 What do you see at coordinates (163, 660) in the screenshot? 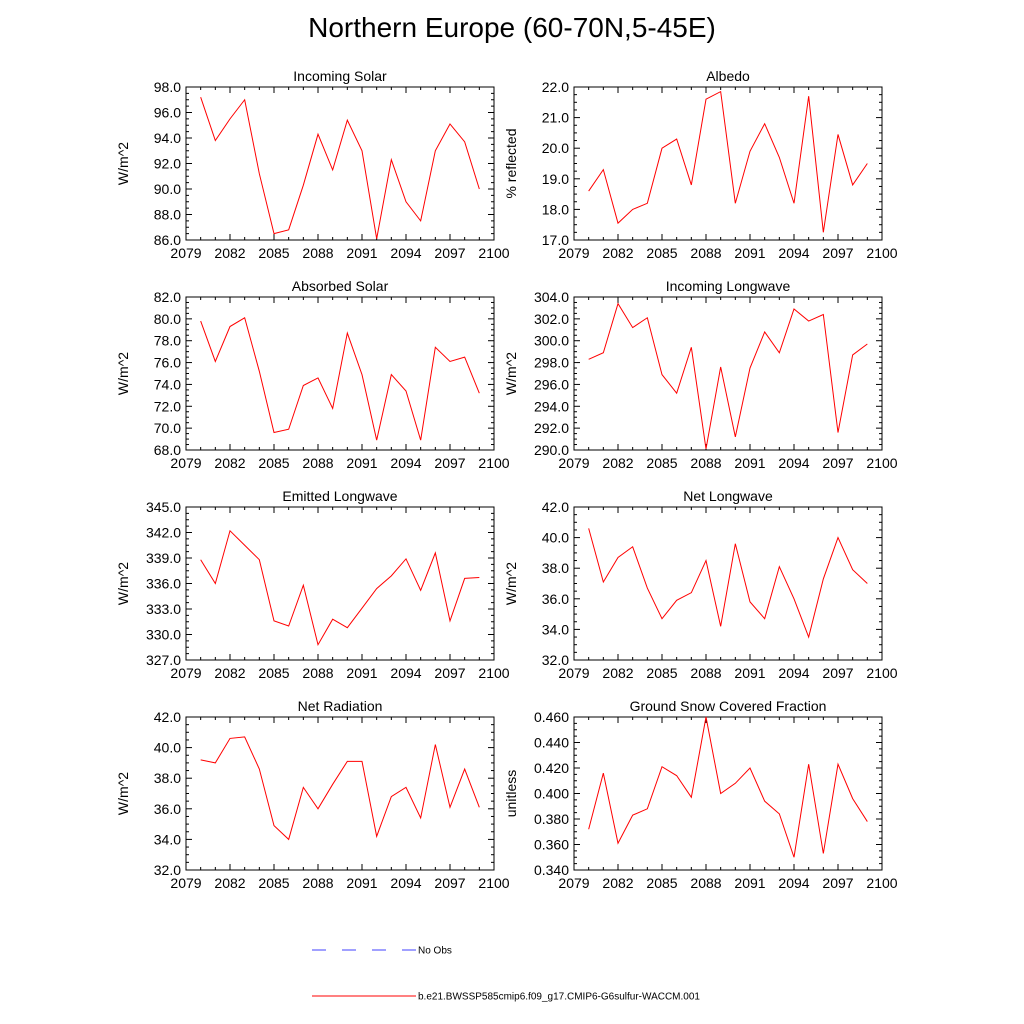
I see `y-tick-label: 327.0` at bounding box center [163, 660].